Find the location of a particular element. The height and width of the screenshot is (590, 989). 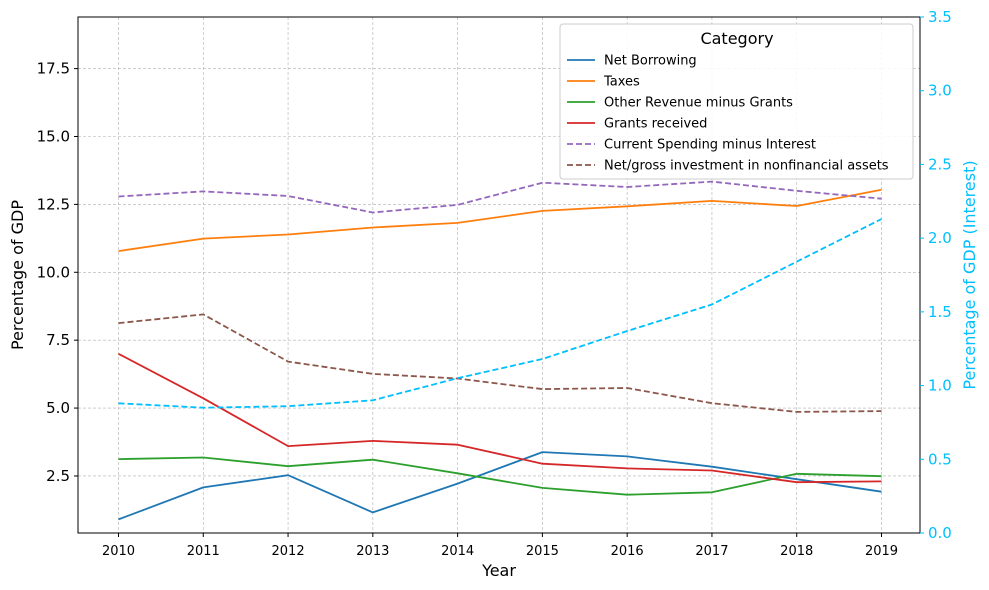

x-tick-label: 2018 is located at coordinates (796, 551).